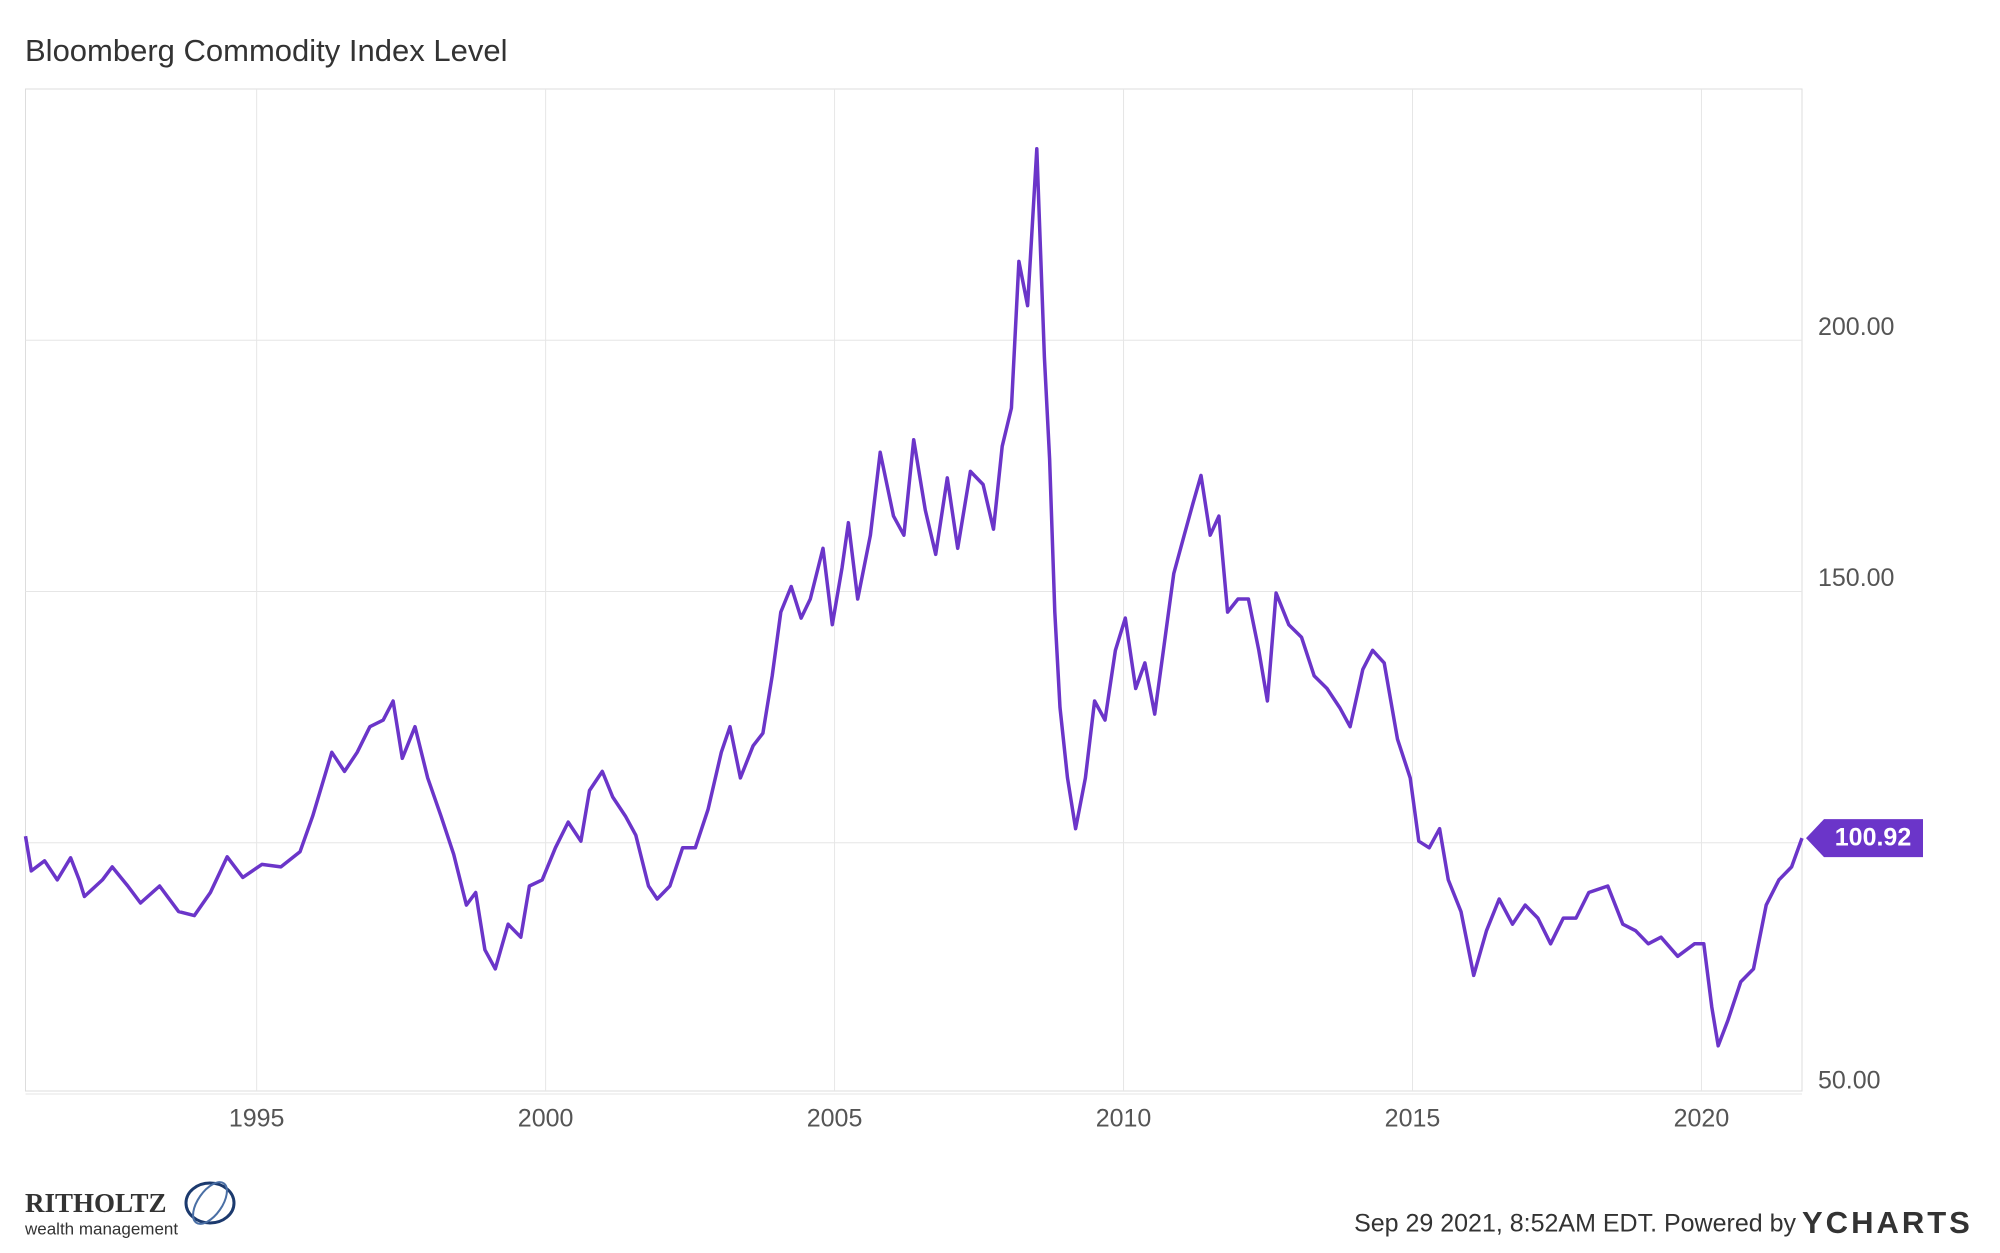  I want to click on logo-icon, so click(210, 1203).